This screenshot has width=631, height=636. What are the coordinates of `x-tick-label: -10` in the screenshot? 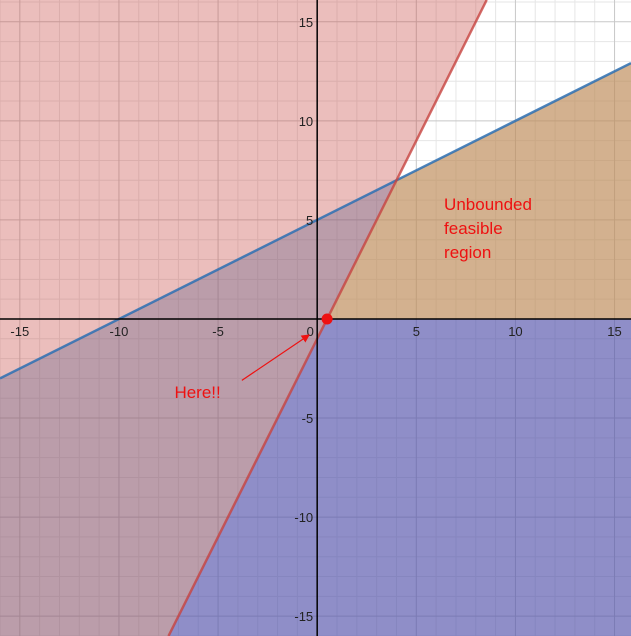 It's located at (119, 331).